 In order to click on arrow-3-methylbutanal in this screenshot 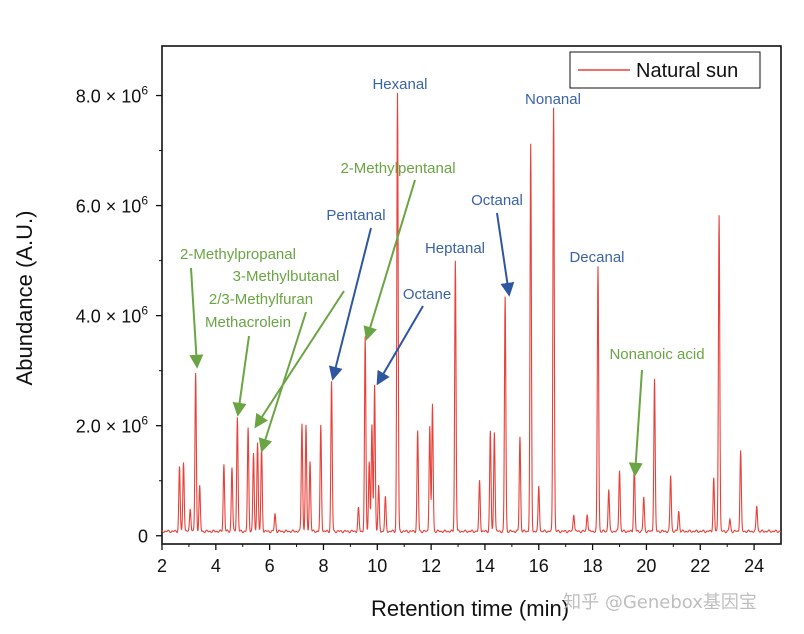, I will do `click(299, 359)`.